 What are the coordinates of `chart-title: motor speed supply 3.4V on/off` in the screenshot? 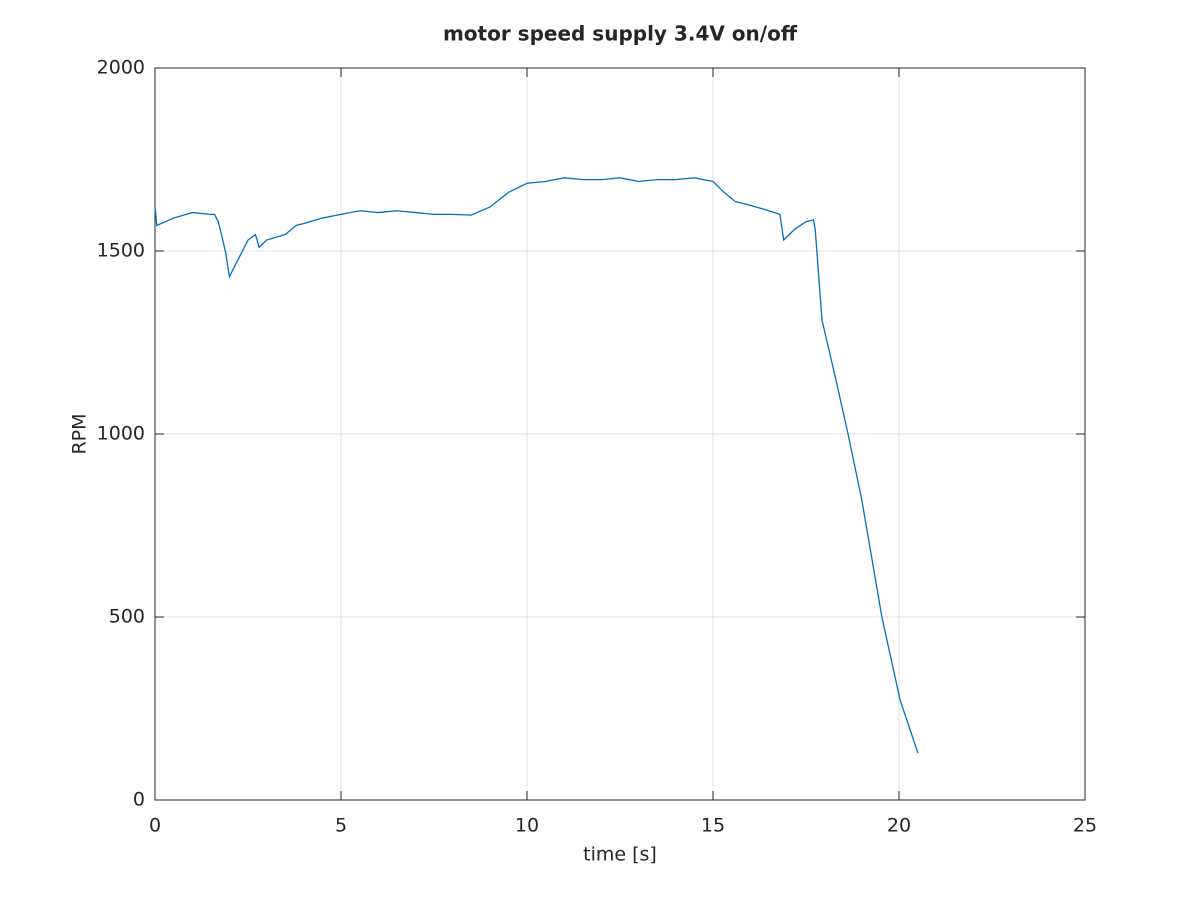 It's located at (620, 34).